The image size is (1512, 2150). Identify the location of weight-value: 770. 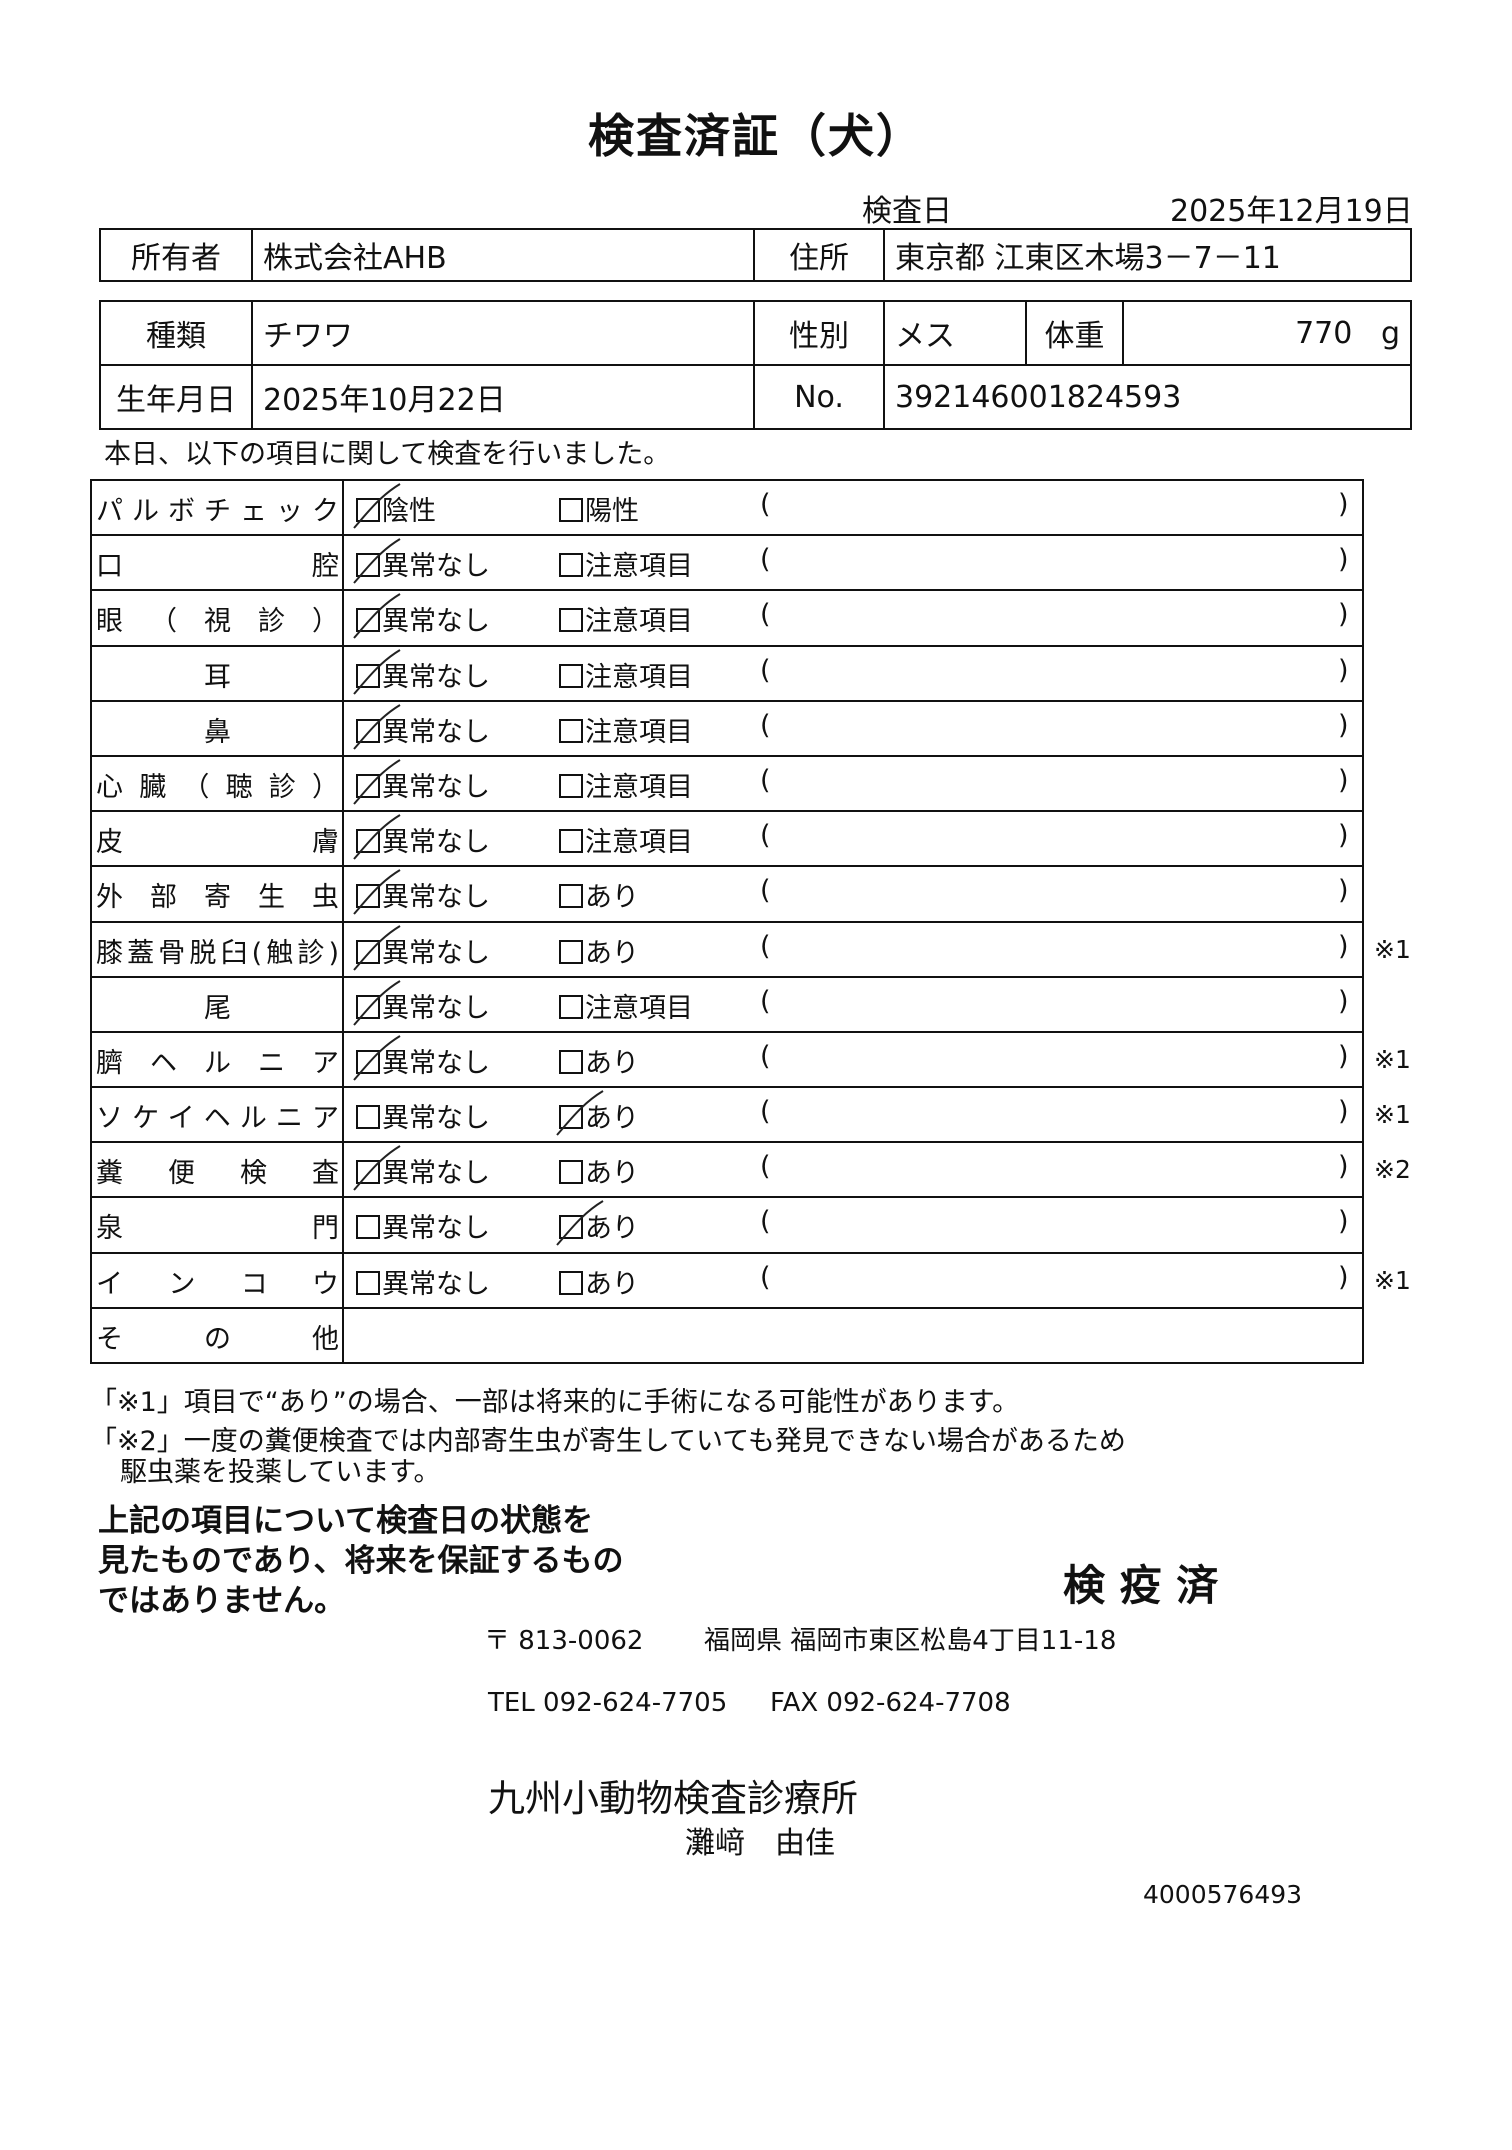
(1324, 333).